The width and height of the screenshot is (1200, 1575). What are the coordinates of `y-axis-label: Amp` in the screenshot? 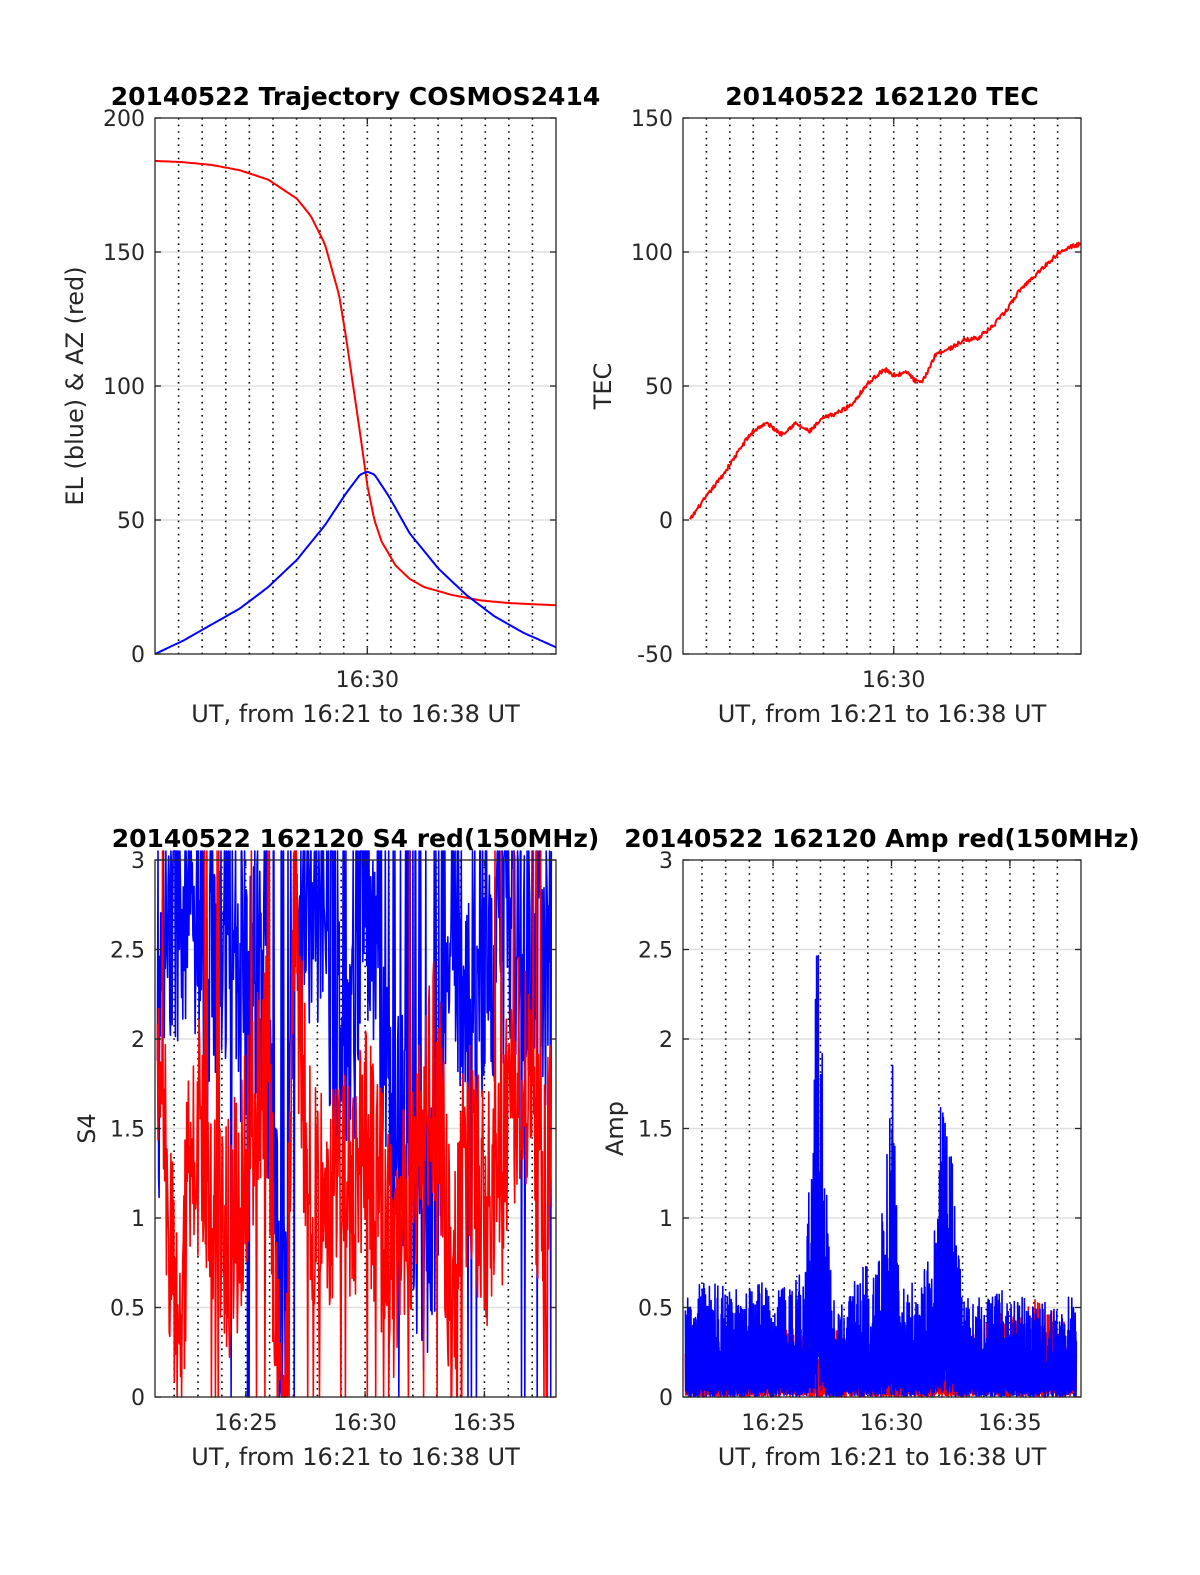 It's located at (615, 1128).